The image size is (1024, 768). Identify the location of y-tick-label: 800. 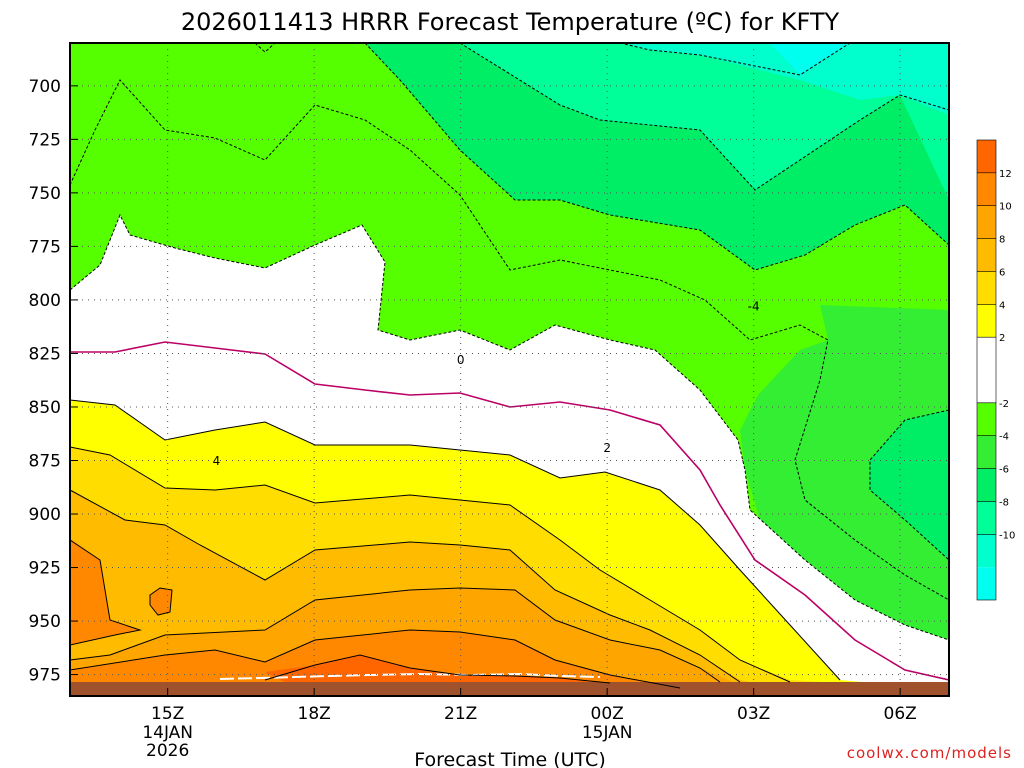
(45, 301).